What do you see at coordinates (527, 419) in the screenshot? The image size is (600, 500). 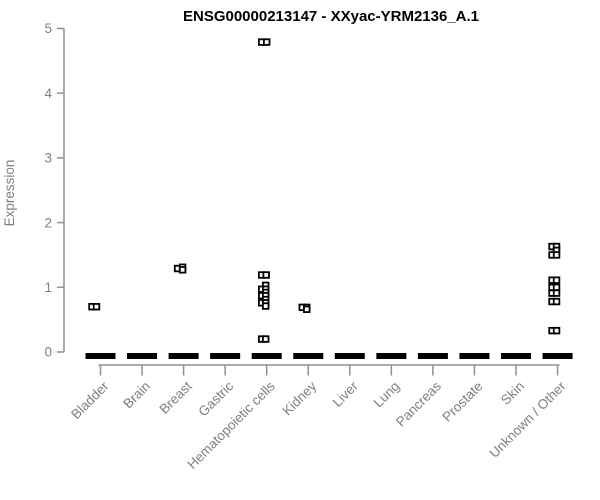 I see `x-category-label: Unknown / Other` at bounding box center [527, 419].